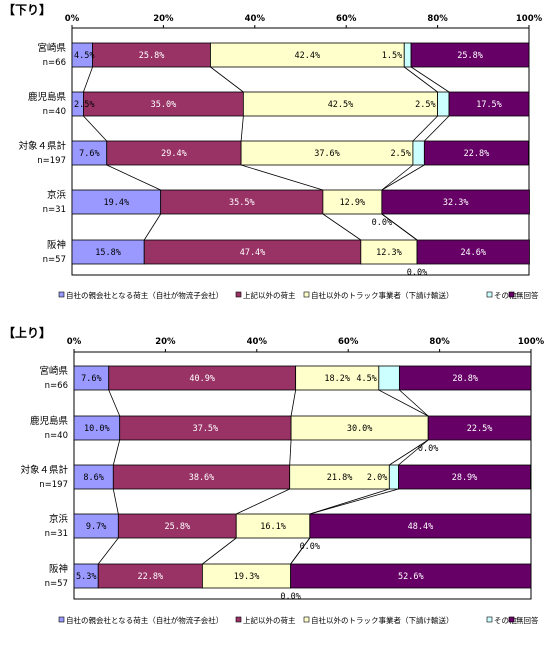  Describe the element at coordinates (505, 620) in the screenshot. I see `legend-label: その他` at that location.